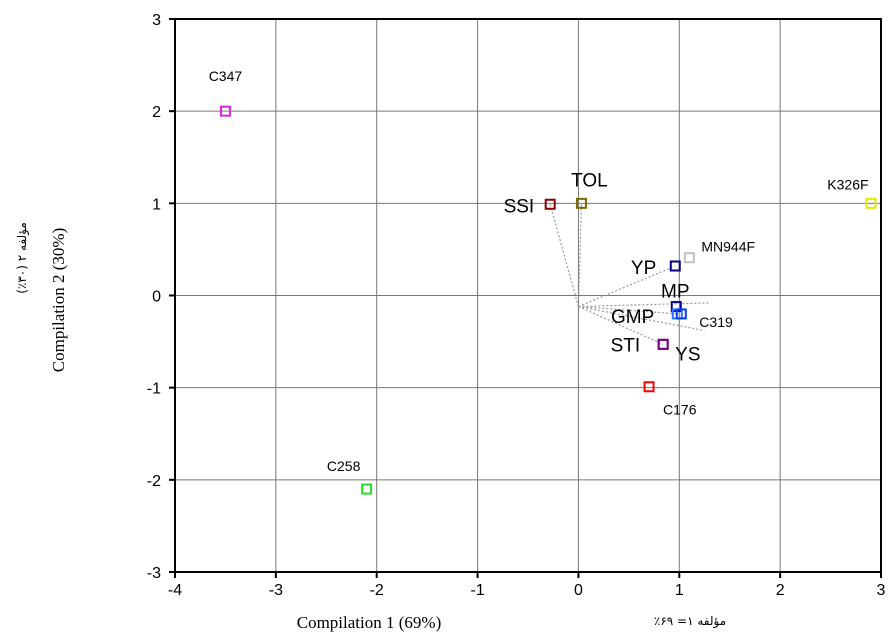  What do you see at coordinates (728, 247) in the screenshot?
I see `point-label-mn944f: MN944F` at bounding box center [728, 247].